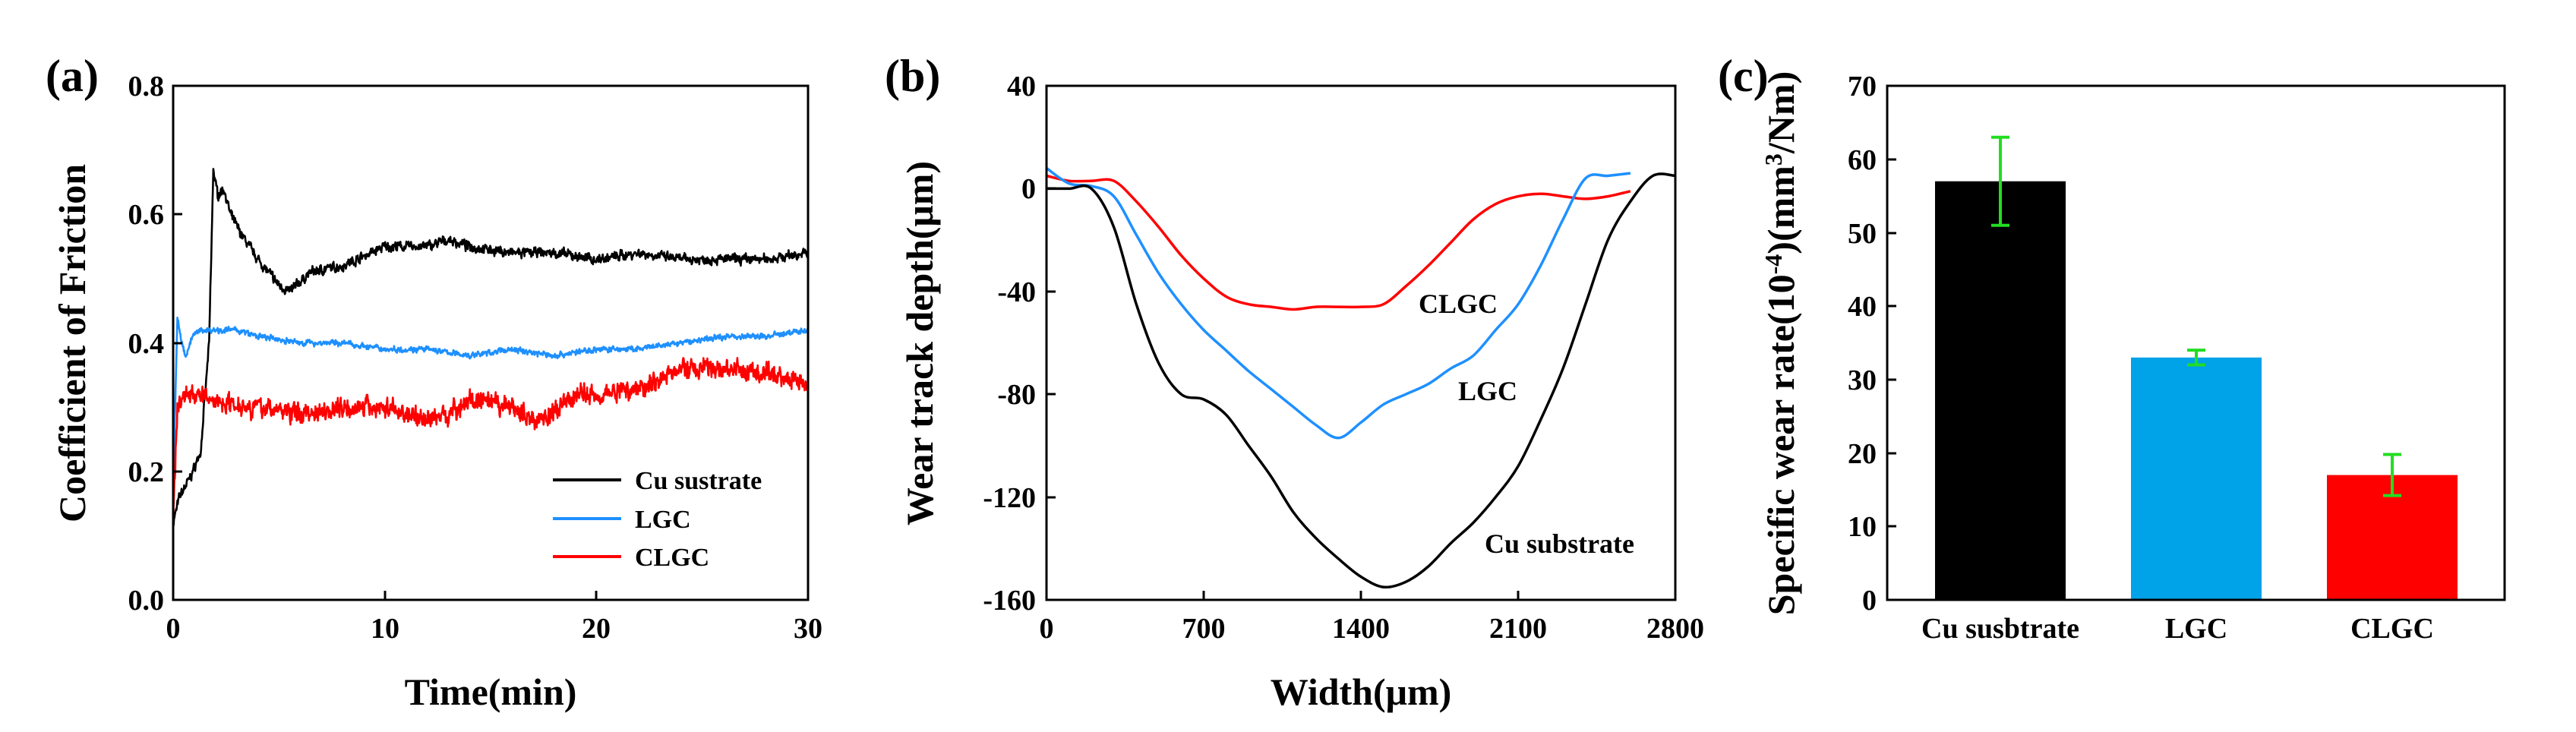  What do you see at coordinates (1675, 629) in the screenshot?
I see `panel-b-xtick-label: 2800` at bounding box center [1675, 629].